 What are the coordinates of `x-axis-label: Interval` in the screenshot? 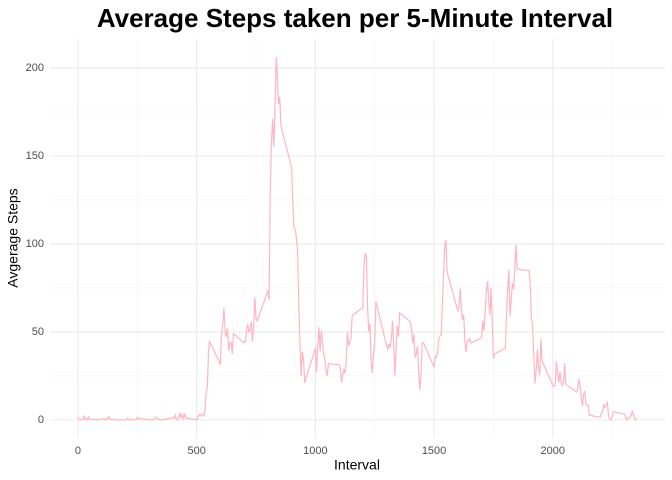 It's located at (357, 465).